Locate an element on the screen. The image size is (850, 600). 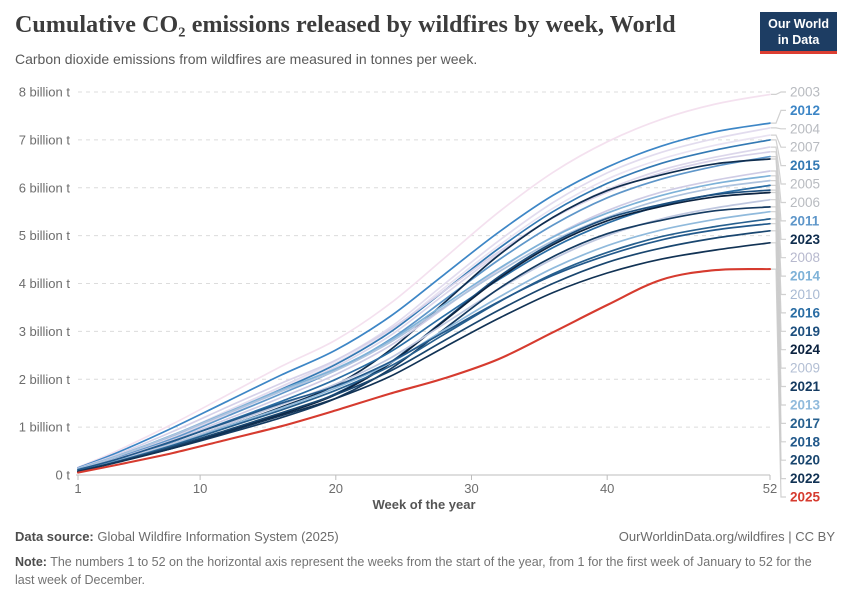
y-tick-label: 7 billion t is located at coordinates (45, 139).